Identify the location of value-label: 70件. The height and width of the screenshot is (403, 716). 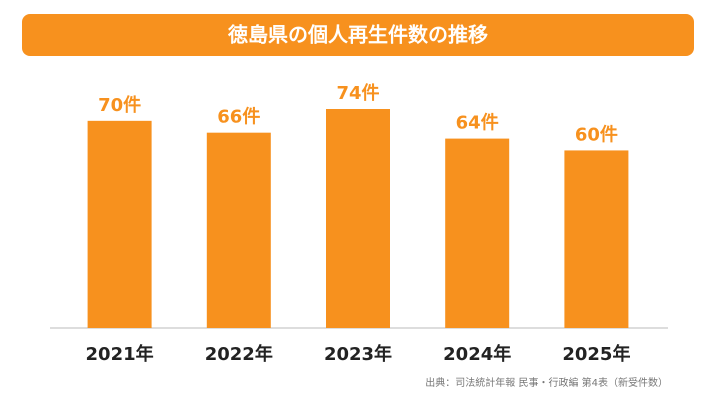
(119, 105).